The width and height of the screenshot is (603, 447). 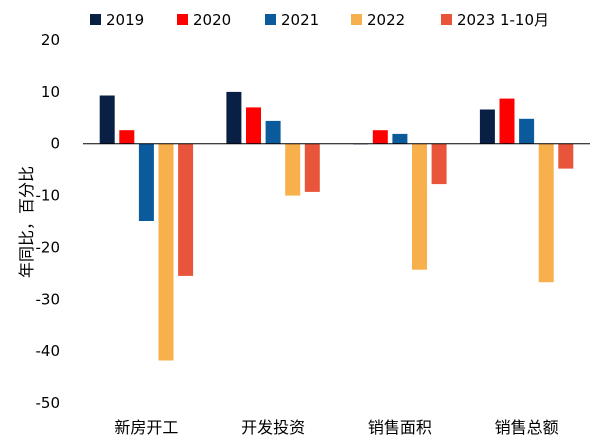 I want to click on bar-新房开工-2022, so click(x=166, y=252).